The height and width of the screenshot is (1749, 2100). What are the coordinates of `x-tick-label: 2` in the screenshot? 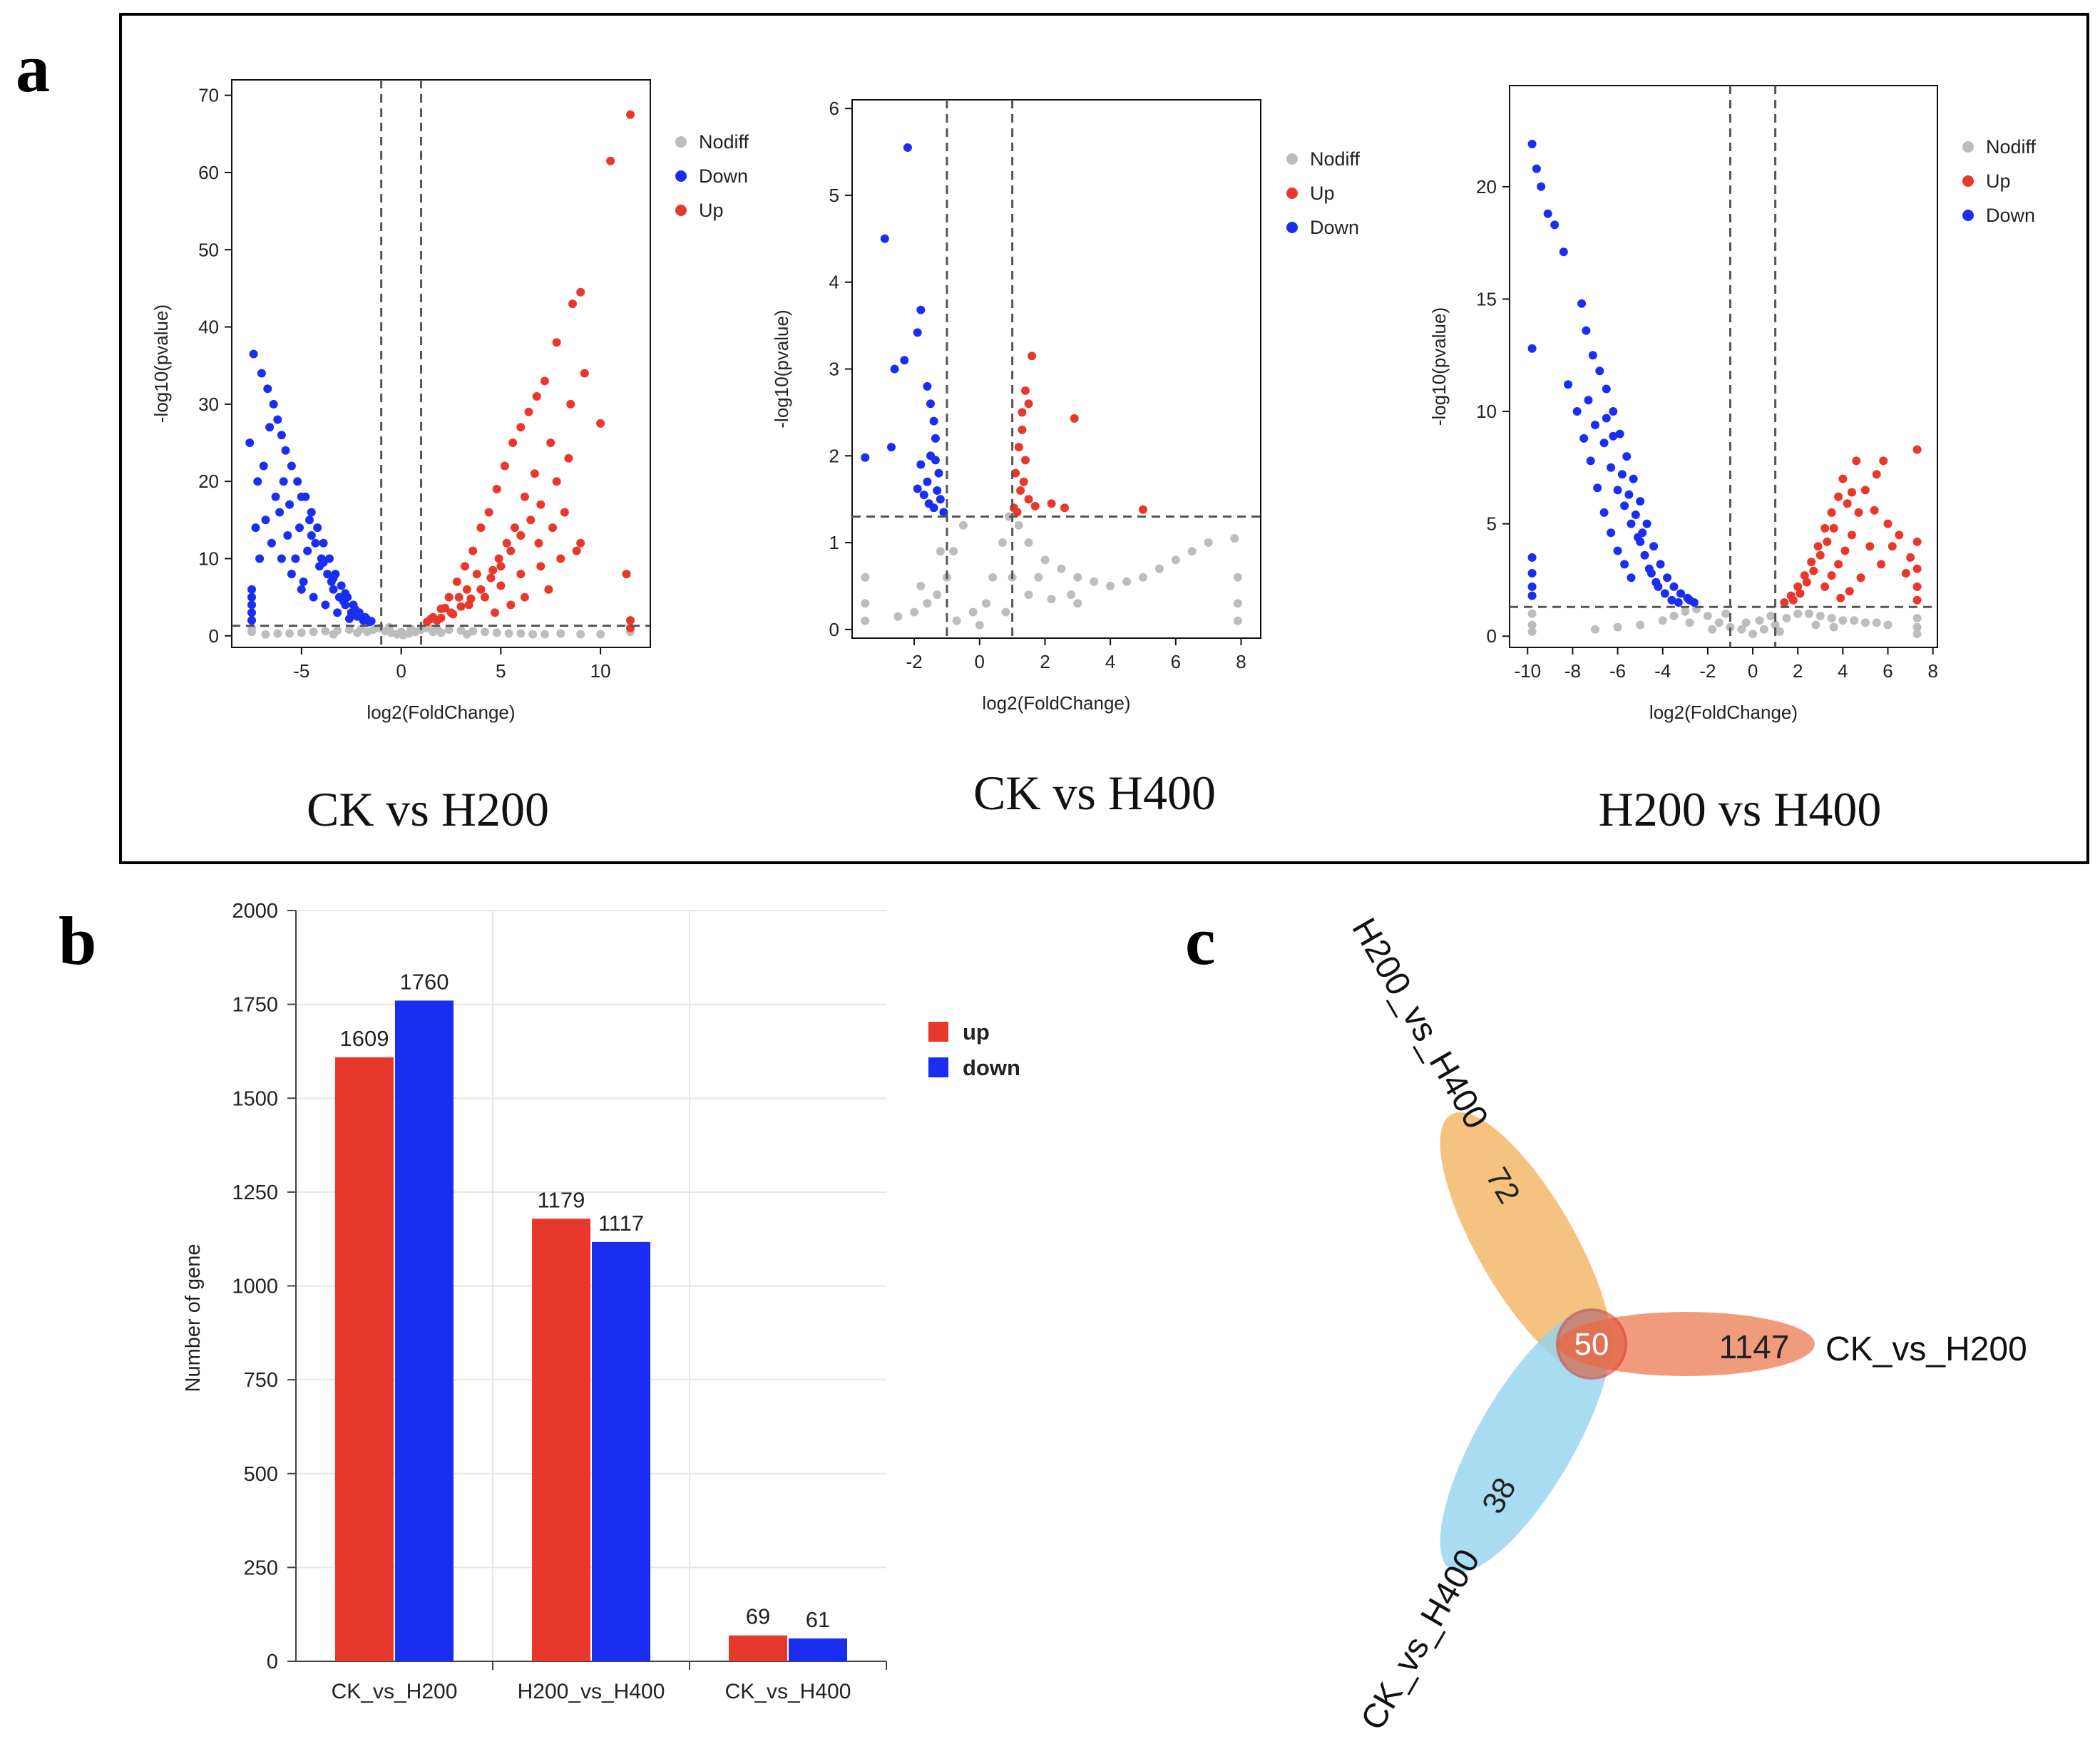 It's located at (1798, 671).